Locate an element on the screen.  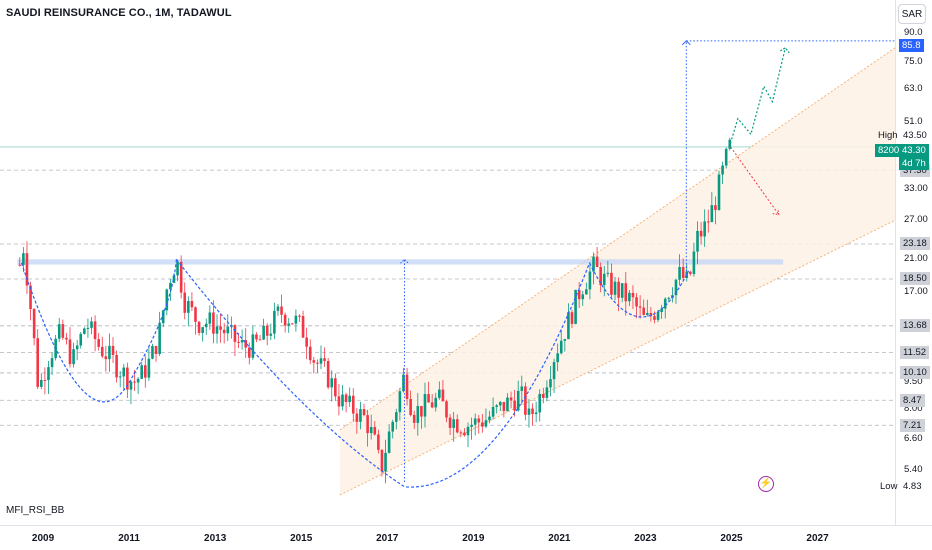
measured-move-arrow is located at coordinates (404, 261).